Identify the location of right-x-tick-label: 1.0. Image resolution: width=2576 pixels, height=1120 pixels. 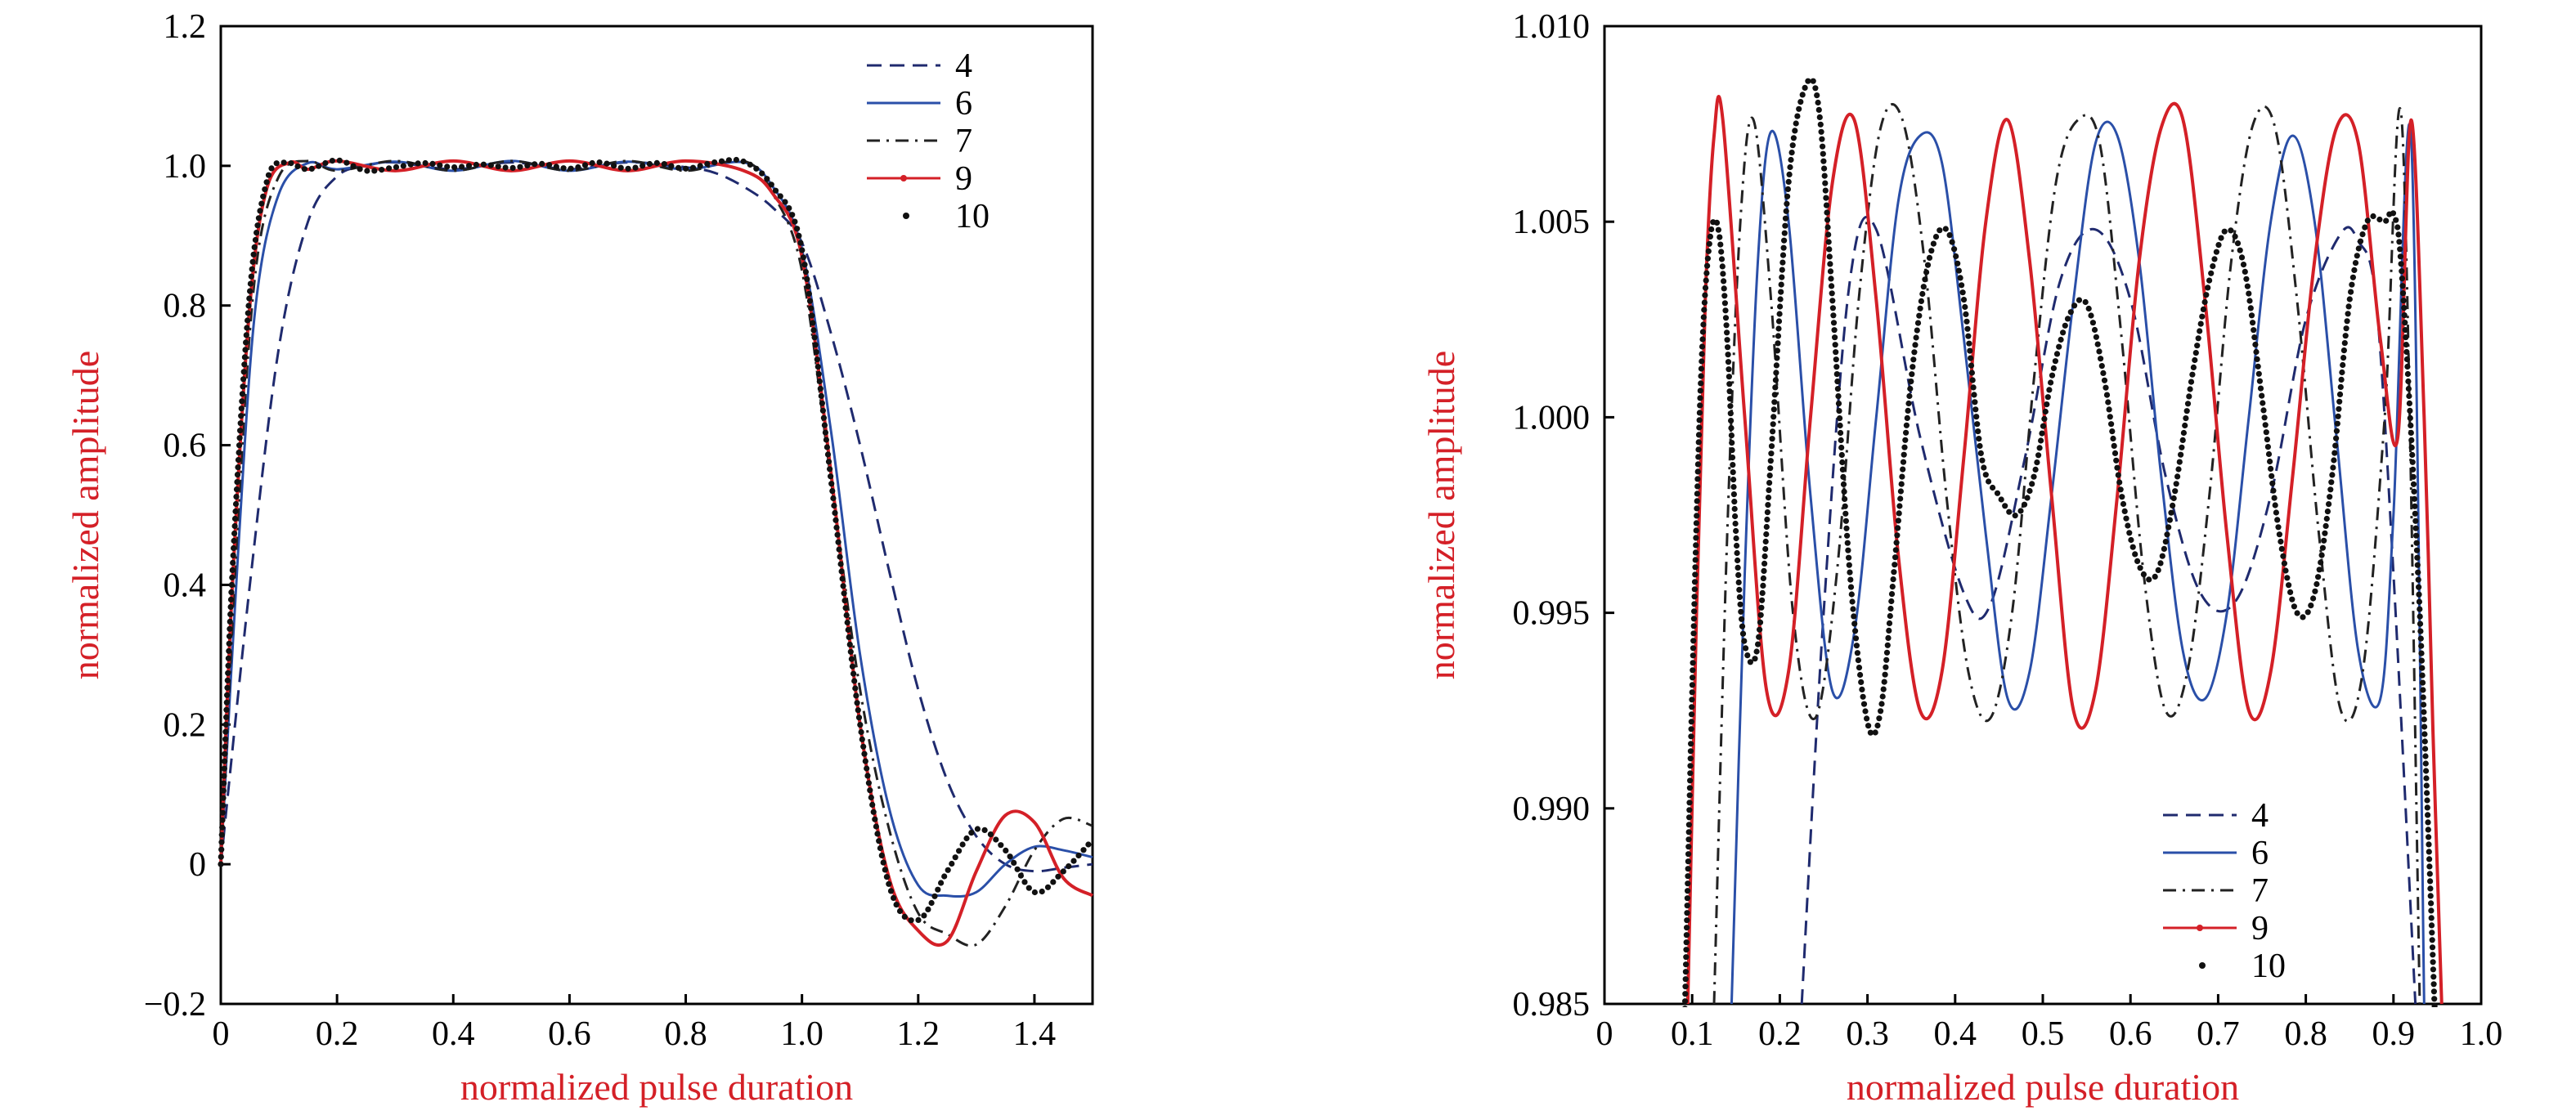
(2481, 1034).